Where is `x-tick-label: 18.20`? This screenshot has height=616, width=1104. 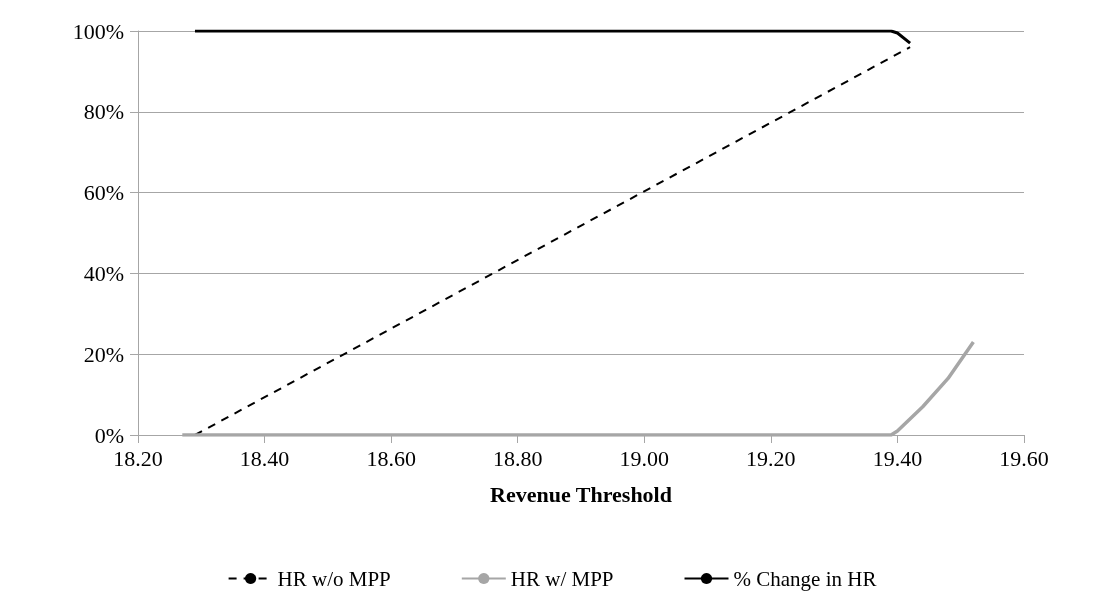 x-tick-label: 18.20 is located at coordinates (138, 458).